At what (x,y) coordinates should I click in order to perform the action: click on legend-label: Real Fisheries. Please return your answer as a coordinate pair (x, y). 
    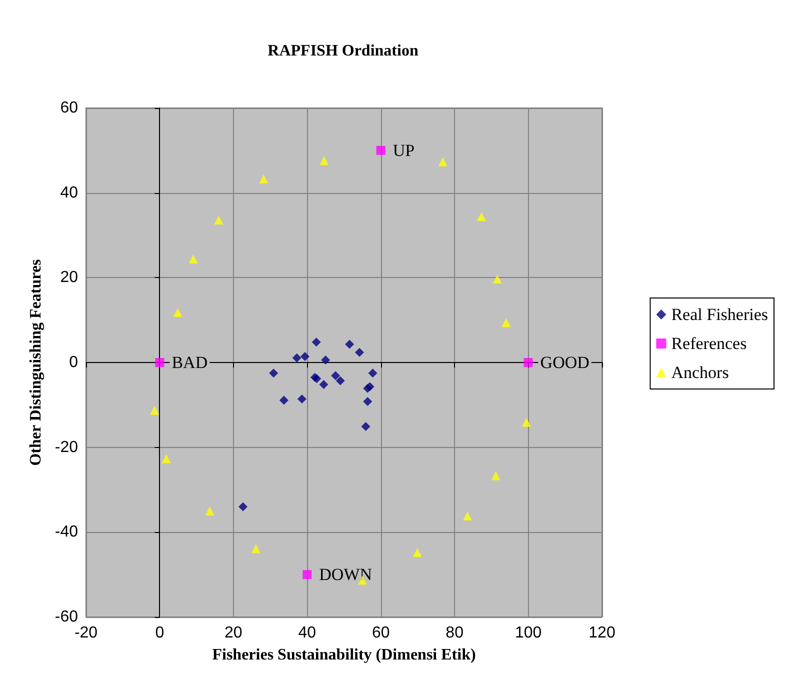
    Looking at the image, I should click on (719, 314).